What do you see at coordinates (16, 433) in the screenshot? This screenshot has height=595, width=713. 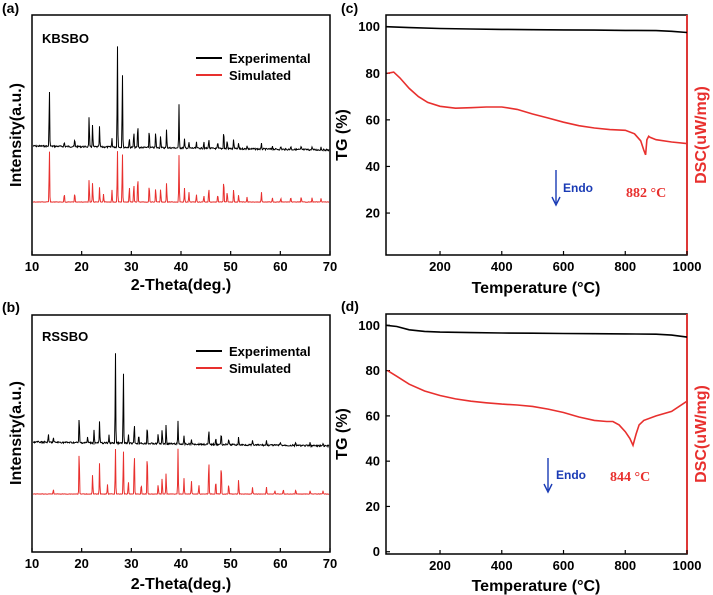 I see `panel-b-y-label: Intensity(a.u.)` at bounding box center [16, 433].